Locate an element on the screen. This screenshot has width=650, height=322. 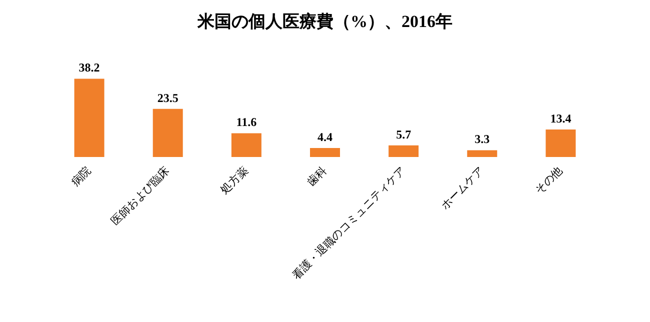
x-tick-label: 医師および臨床 is located at coordinates (140, 196).